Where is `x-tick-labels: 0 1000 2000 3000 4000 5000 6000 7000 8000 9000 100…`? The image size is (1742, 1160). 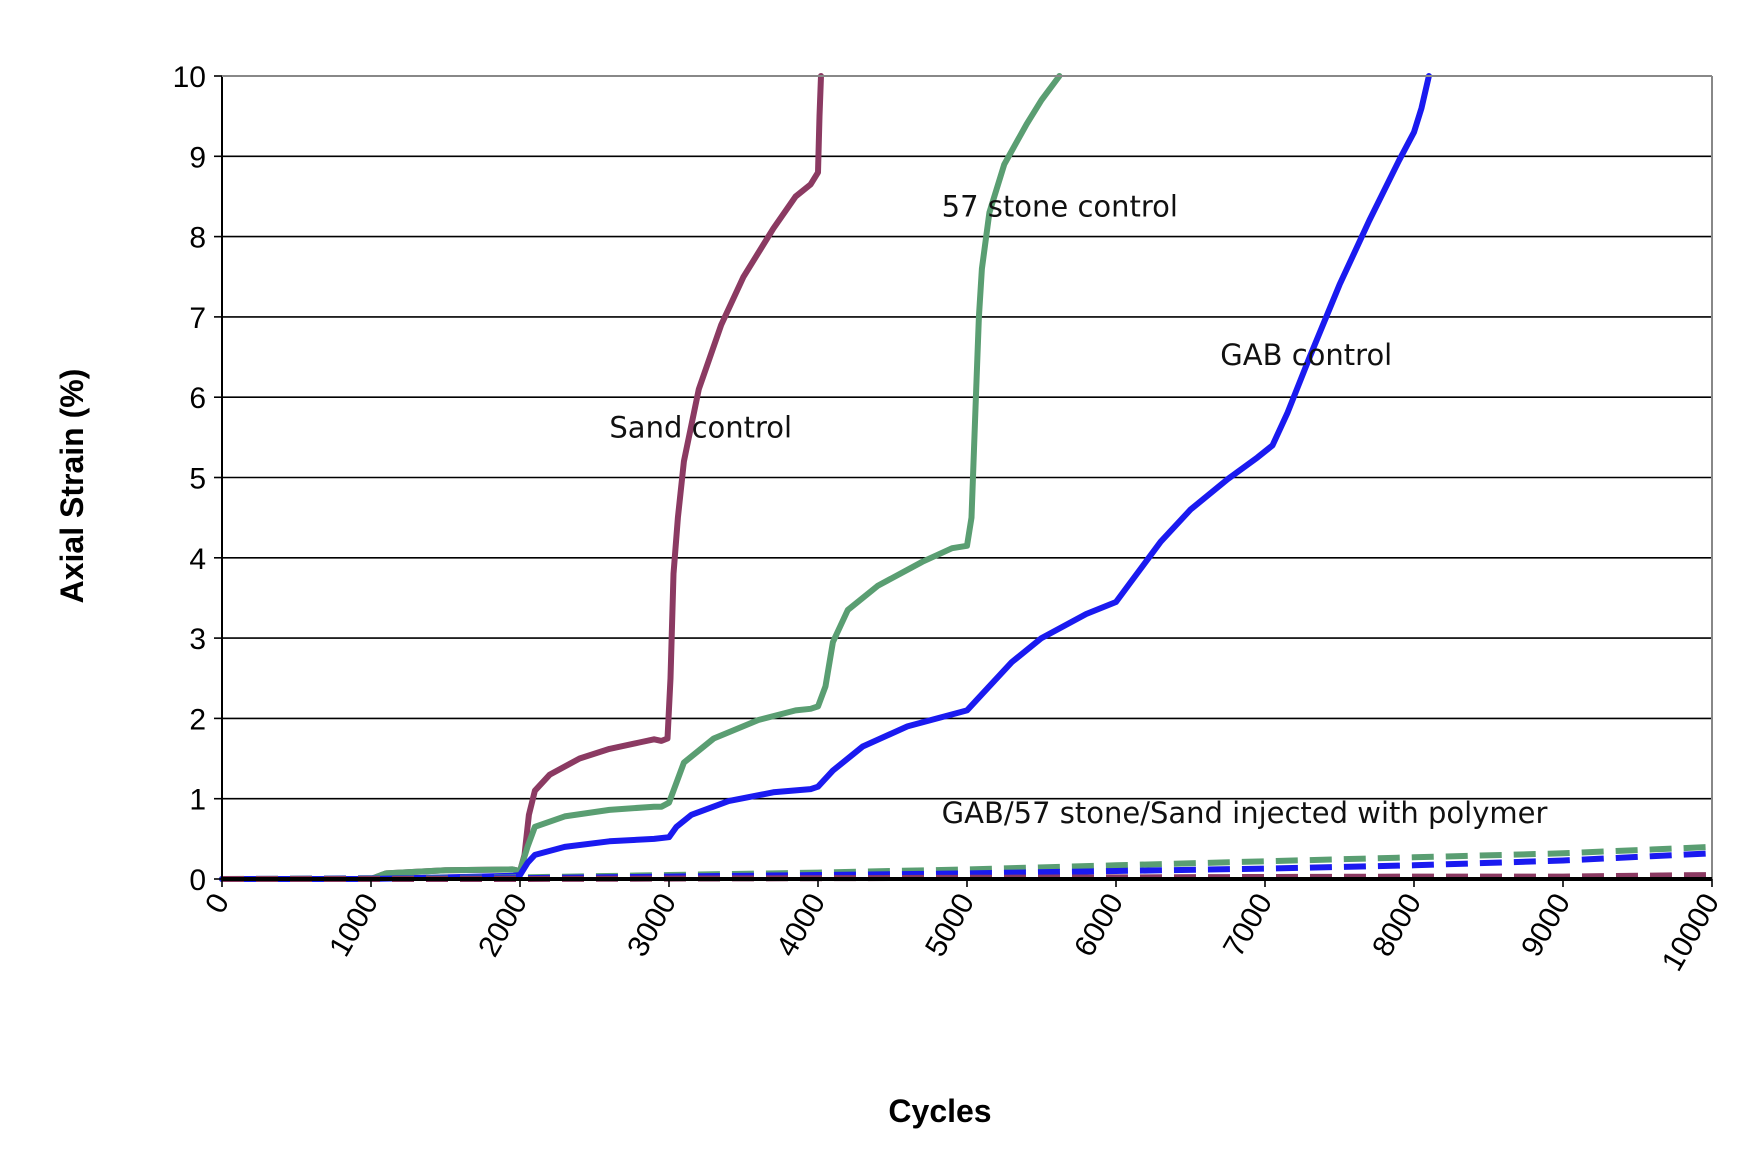
x-tick-labels: 0 1000 2000 3000 4000 5000 6000 7000 8000 9000 100… is located at coordinates (962, 932).